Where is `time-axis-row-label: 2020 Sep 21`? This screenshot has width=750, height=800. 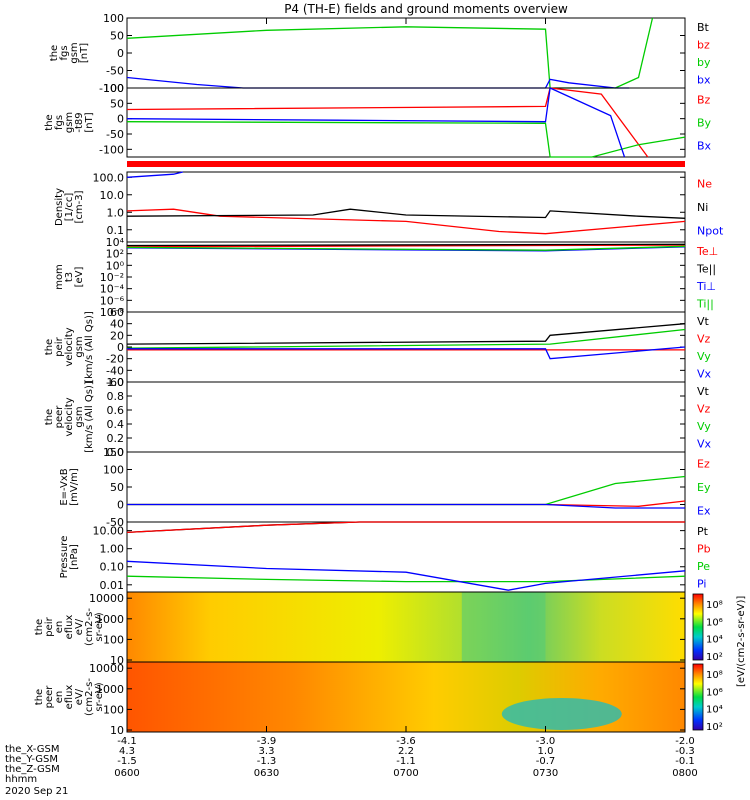 time-axis-row-label: 2020 Sep 21 is located at coordinates (36, 791).